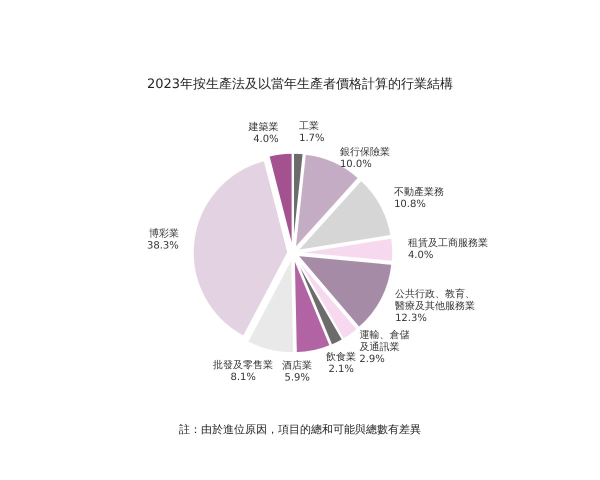 The image size is (600, 480). What do you see at coordinates (297, 378) in the screenshot?
I see `data-label: 5.9%` at bounding box center [297, 378].